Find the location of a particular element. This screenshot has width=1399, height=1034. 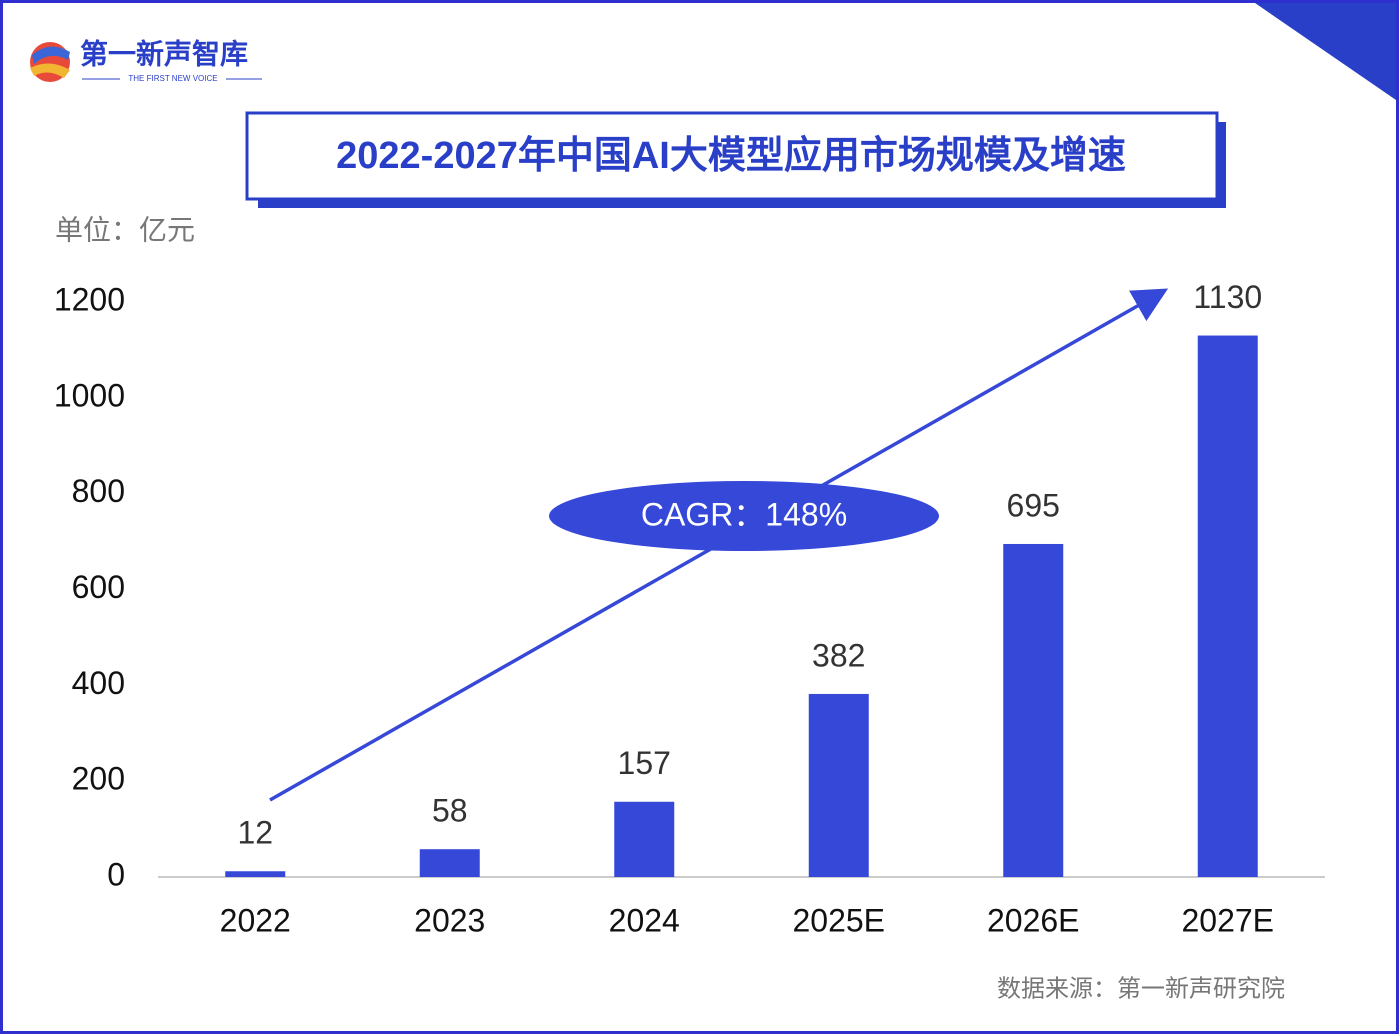

x-tick-label: 2025E is located at coordinates (838, 920).